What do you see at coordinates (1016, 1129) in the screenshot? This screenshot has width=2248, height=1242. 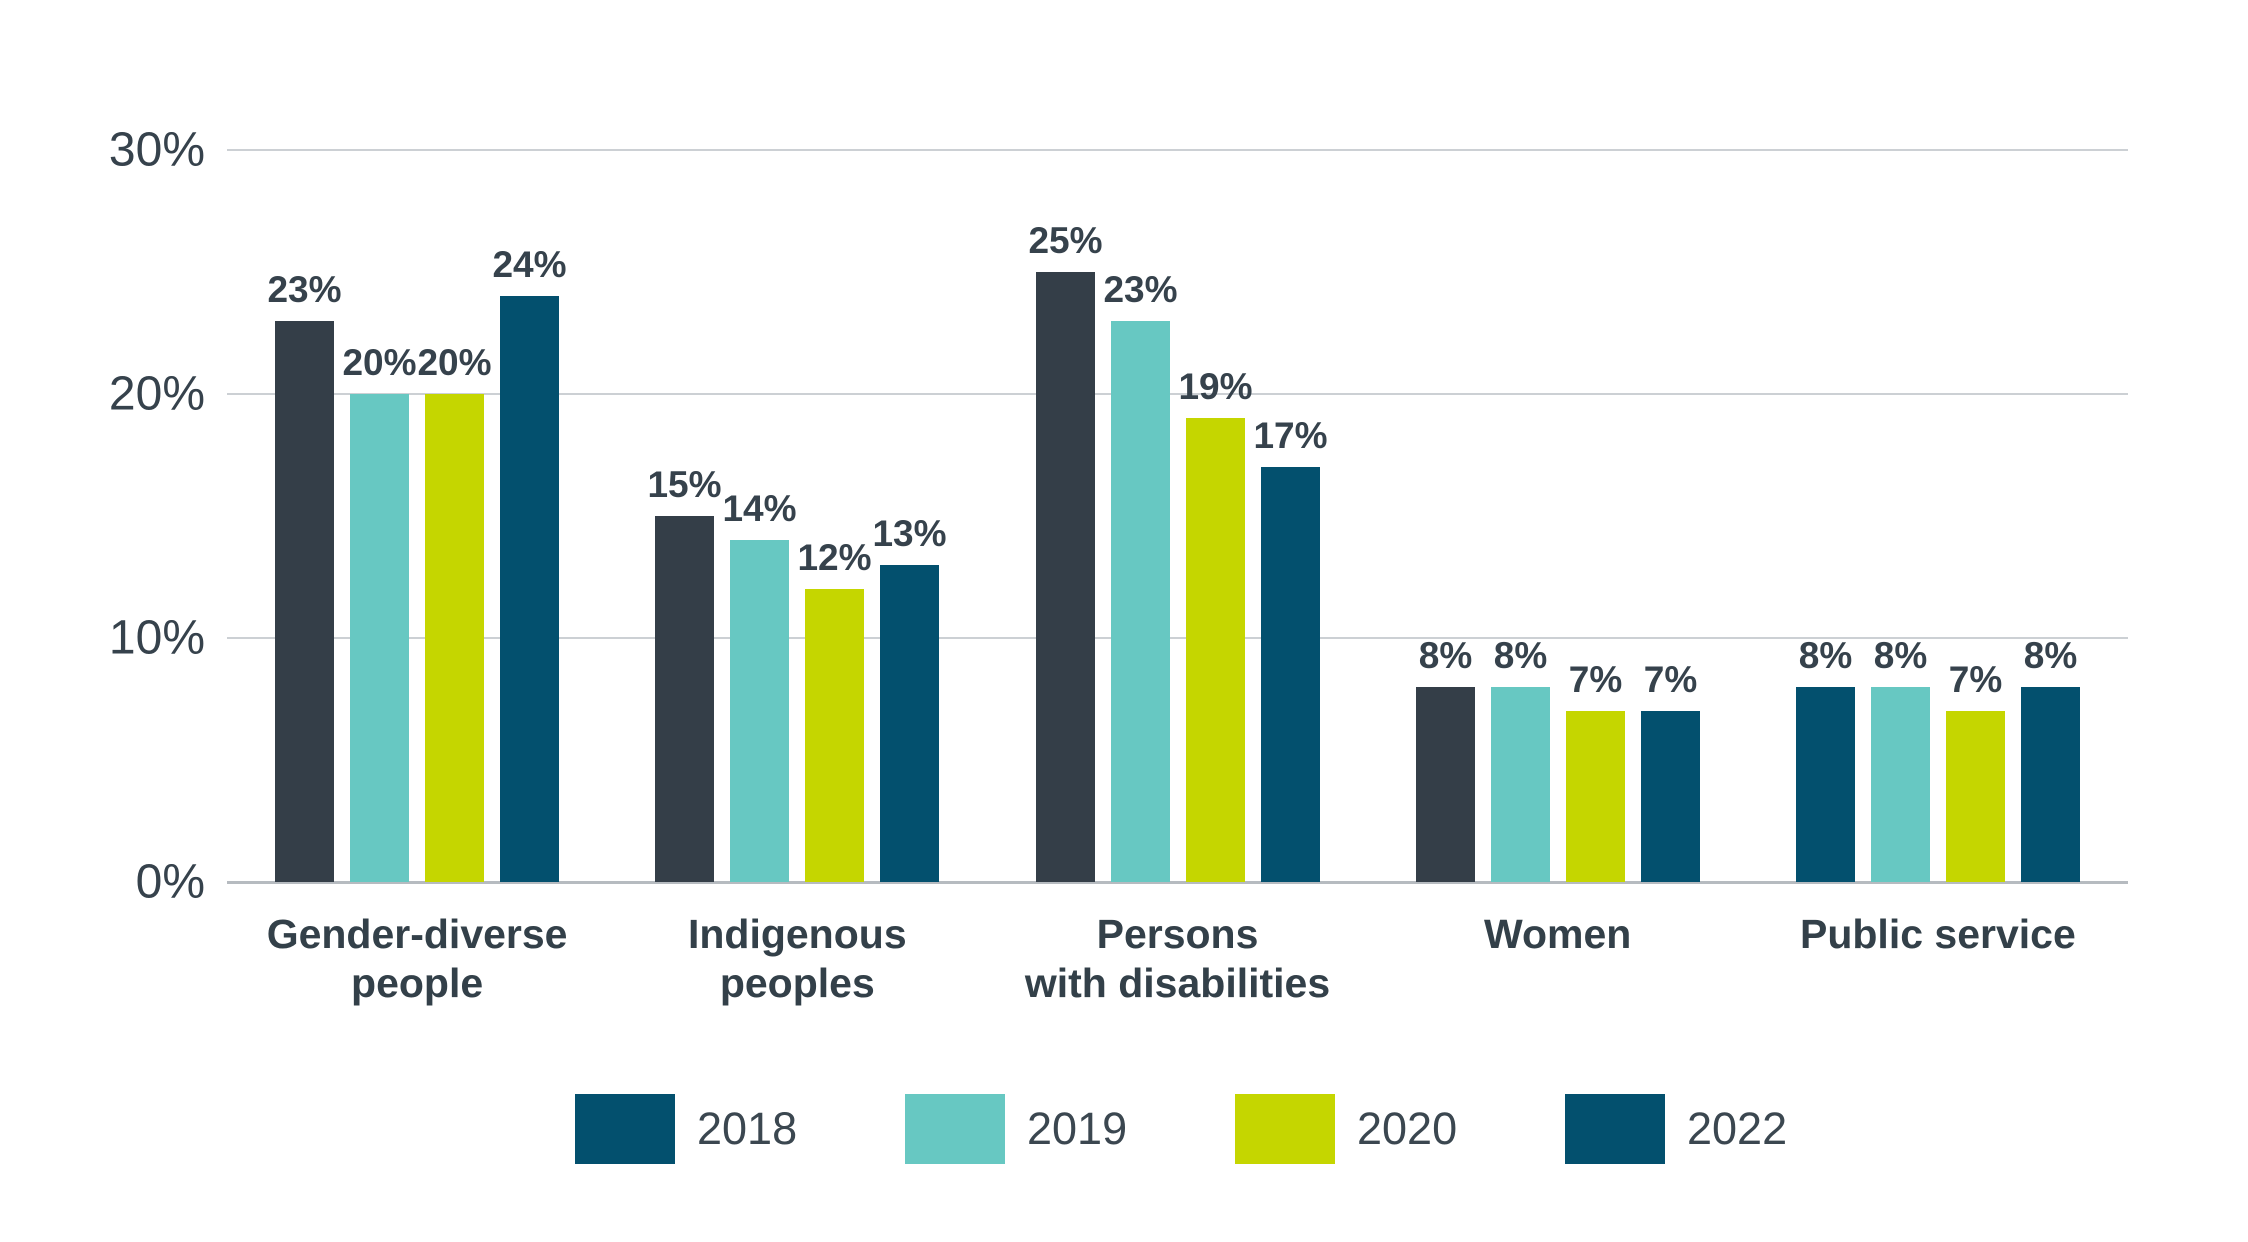 I see `legend-item-2019: 2019` at bounding box center [1016, 1129].